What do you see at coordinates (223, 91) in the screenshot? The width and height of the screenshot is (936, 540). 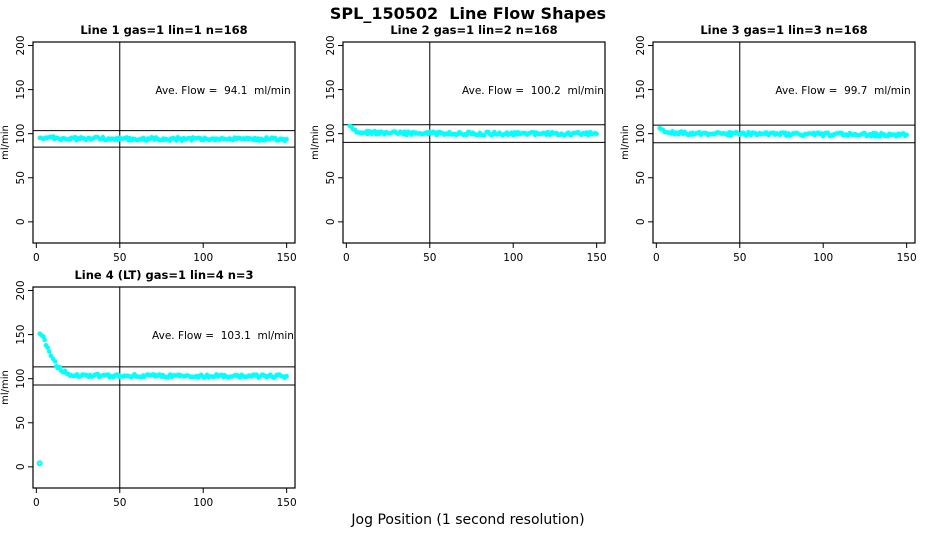 I see `avg-flow-annotation-line-1: Ave. Flow = 94.1 ml/min` at bounding box center [223, 91].